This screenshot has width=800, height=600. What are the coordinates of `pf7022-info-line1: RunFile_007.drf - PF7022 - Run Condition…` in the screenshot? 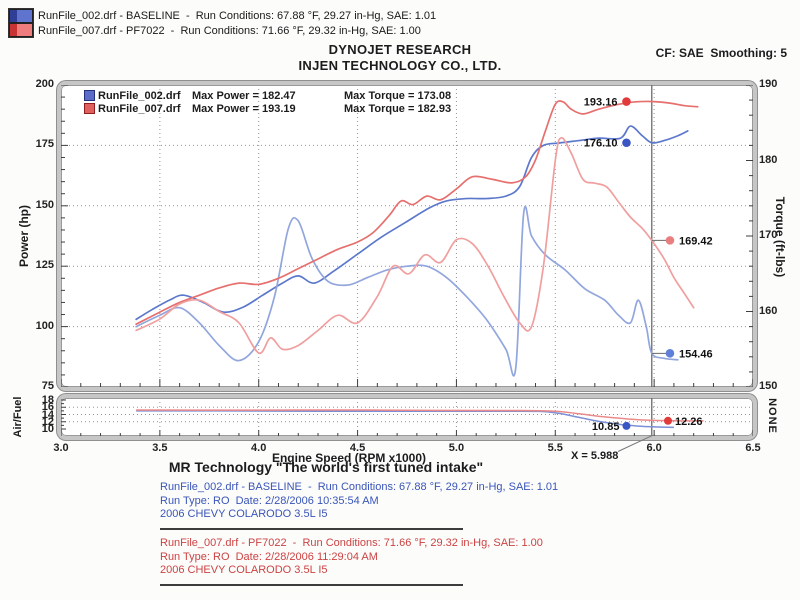 It's located at (351, 543).